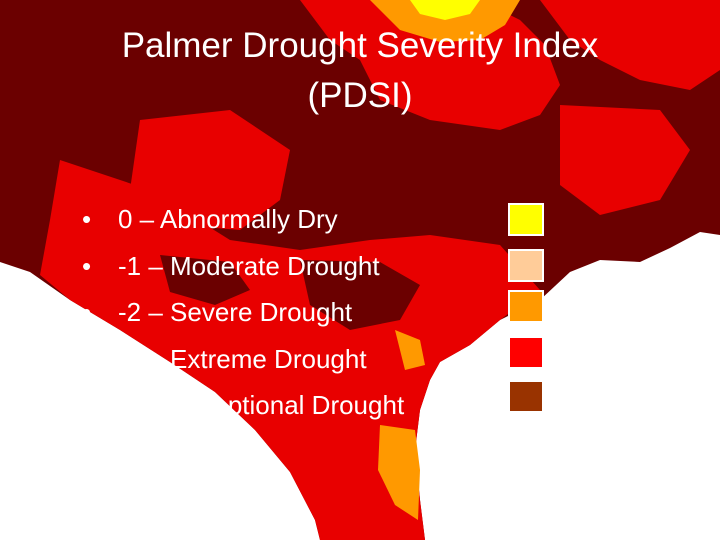 Image resolution: width=720 pixels, height=540 pixels. I want to click on legend-item: • -2 – Severe Drought, so click(243, 312).